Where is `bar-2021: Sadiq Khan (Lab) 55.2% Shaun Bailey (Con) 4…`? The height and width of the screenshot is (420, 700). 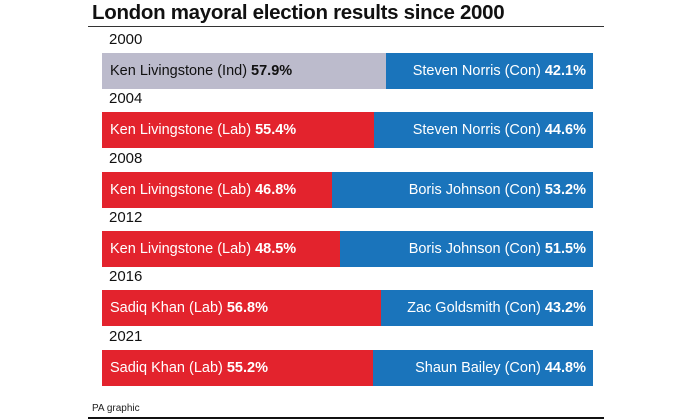 bar-2021: Sadiq Khan (Lab) 55.2% Shaun Bailey (Con) 4… is located at coordinates (347, 367).